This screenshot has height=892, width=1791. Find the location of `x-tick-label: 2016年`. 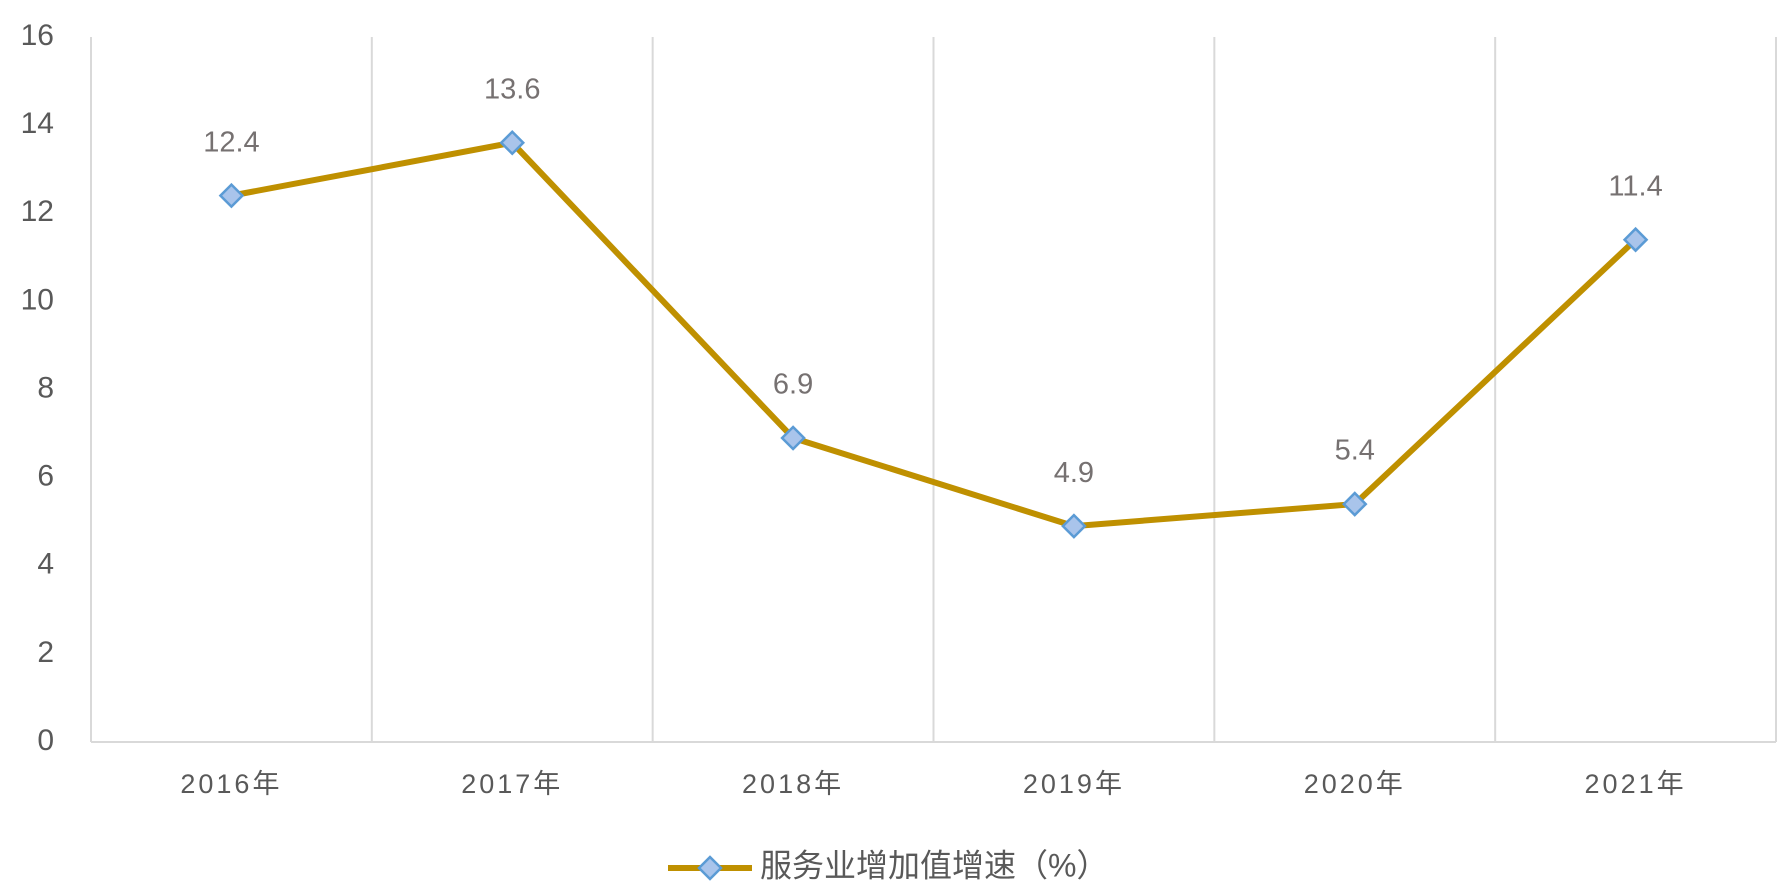

x-tick-label: 2016年 is located at coordinates (231, 784).